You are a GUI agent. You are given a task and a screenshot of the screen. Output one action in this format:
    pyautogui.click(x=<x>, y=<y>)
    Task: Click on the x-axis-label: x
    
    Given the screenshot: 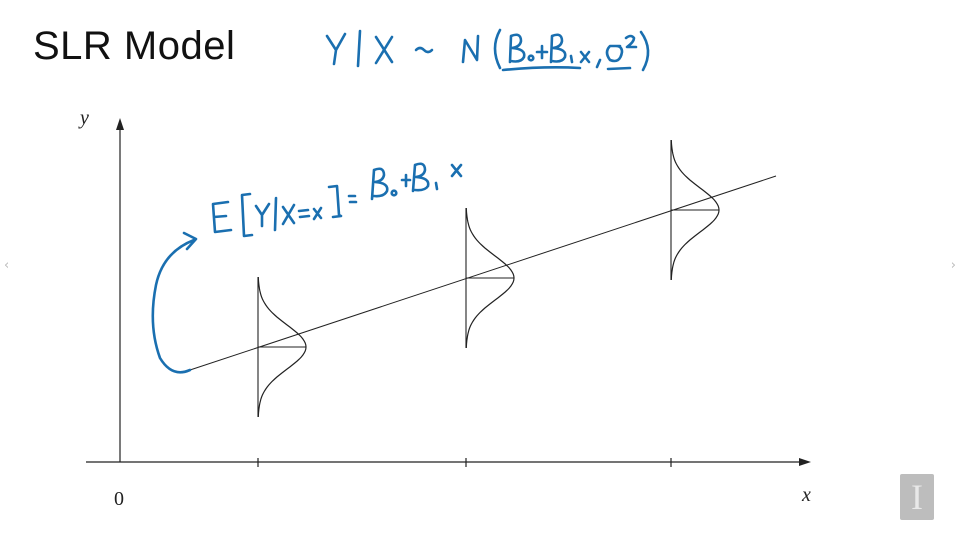 What is the action you would take?
    pyautogui.click(x=806, y=495)
    